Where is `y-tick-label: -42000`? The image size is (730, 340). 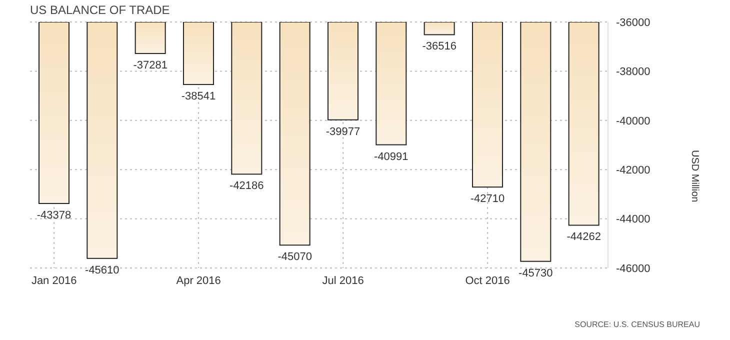 y-tick-label: -42000 is located at coordinates (633, 170).